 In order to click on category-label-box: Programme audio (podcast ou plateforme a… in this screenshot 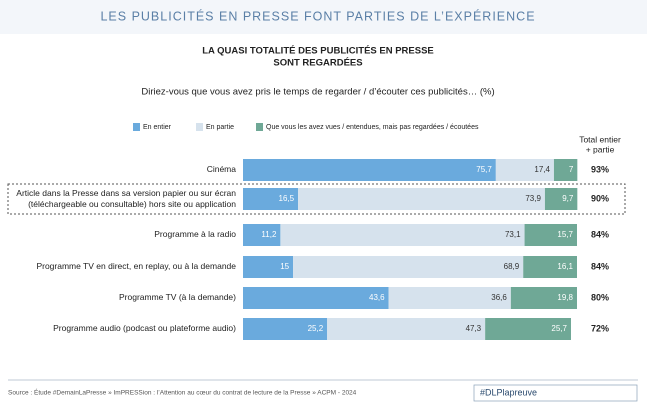, I will do `click(144, 328)`.